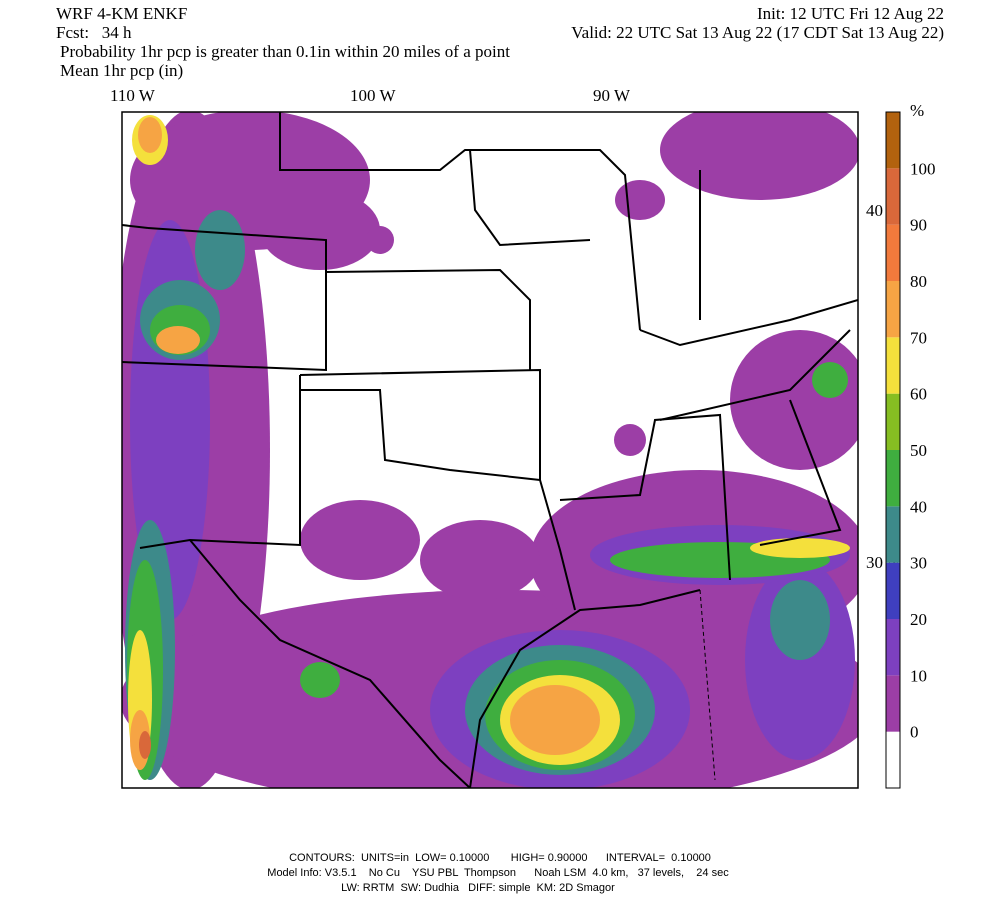  Describe the element at coordinates (918, 506) in the screenshot. I see `colorbar-label: 40` at that location.